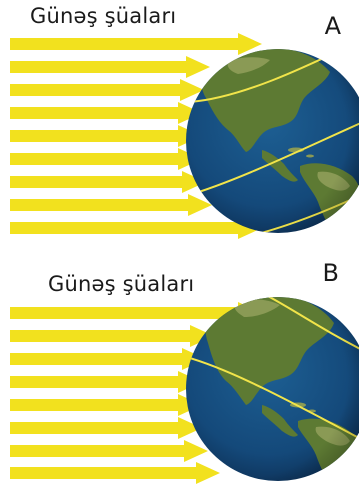 The image size is (359, 490). What do you see at coordinates (332, 26) in the screenshot?
I see `panel-a-letter: A` at bounding box center [332, 26].